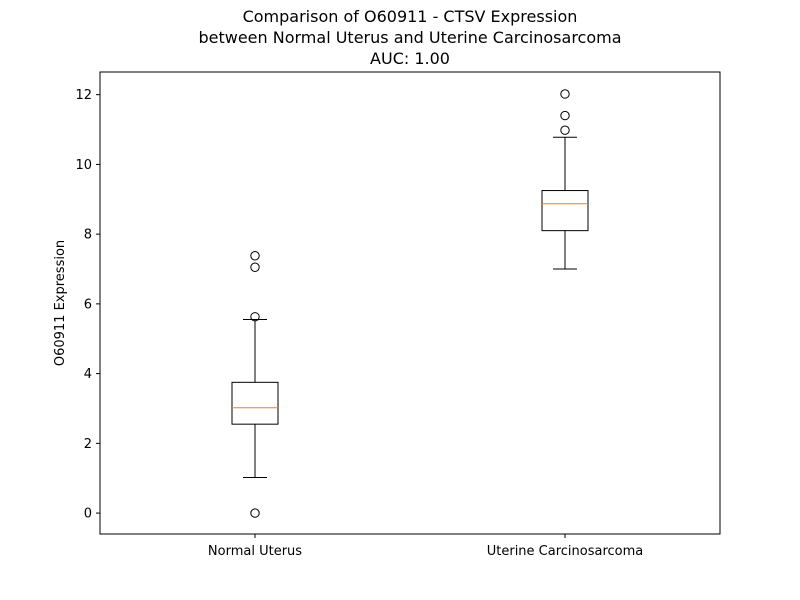 This screenshot has height=600, width=800. Describe the element at coordinates (88, 235) in the screenshot. I see `y-tick-label: 8` at that location.